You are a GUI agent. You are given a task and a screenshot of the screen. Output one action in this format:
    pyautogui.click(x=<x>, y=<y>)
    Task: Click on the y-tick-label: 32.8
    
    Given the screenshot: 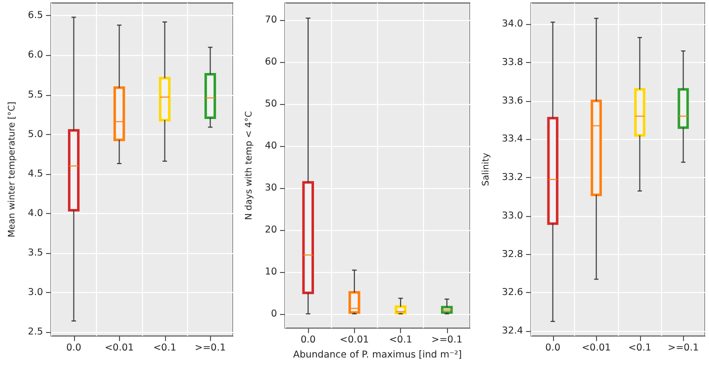 What is the action you would take?
    pyautogui.click(x=513, y=254)
    